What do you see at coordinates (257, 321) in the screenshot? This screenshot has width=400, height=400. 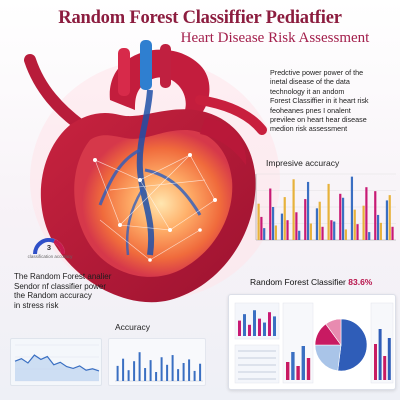 I see `mini-chart-frame` at bounding box center [257, 321].